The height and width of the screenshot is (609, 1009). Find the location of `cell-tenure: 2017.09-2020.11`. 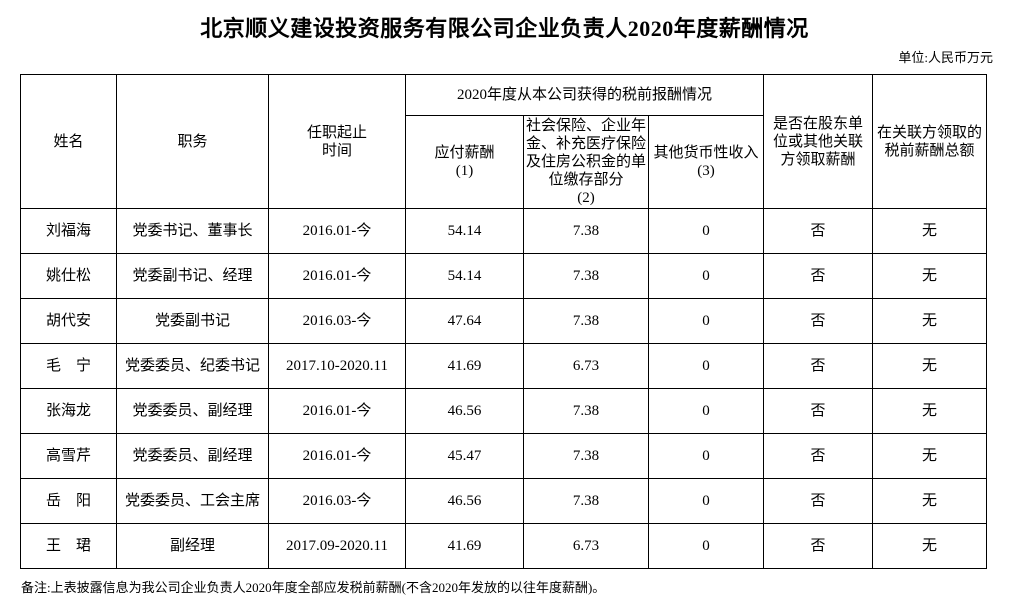

cell-tenure: 2017.09-2020.11 is located at coordinates (337, 546).